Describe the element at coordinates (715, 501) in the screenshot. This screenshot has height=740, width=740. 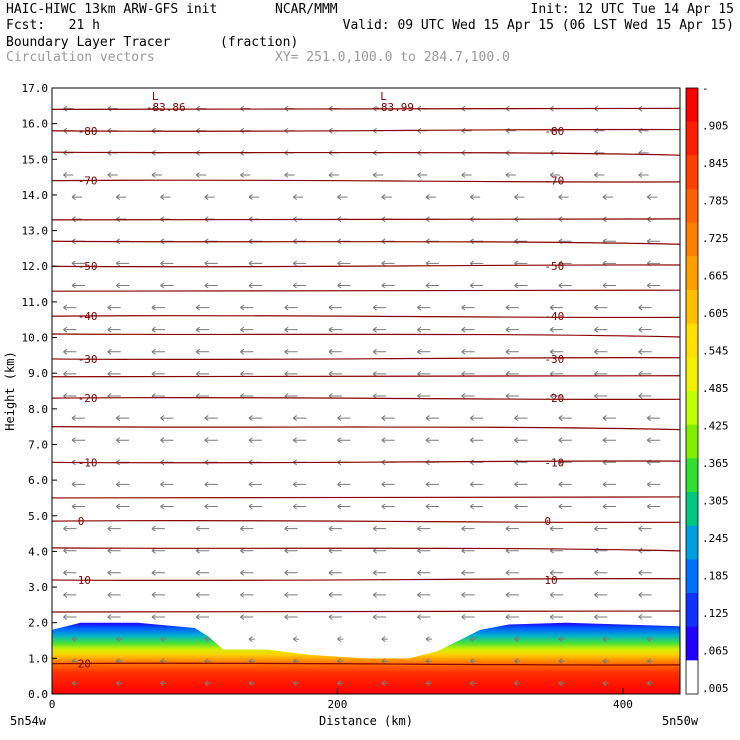
I see `colorbar-label: .305` at that location.